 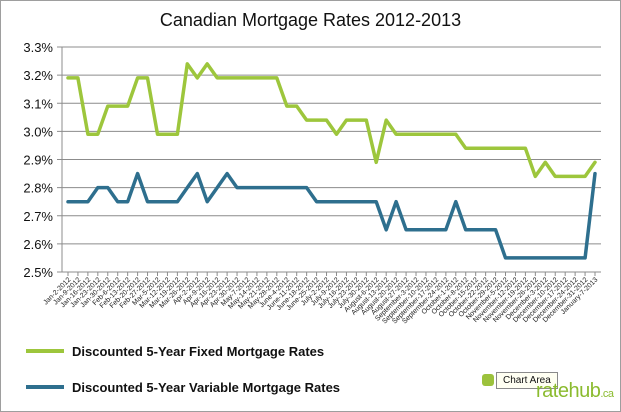 What do you see at coordinates (198, 351) in the screenshot?
I see `legend-label: Discounted 5-Year Fixed Mortgage Rates` at bounding box center [198, 351].